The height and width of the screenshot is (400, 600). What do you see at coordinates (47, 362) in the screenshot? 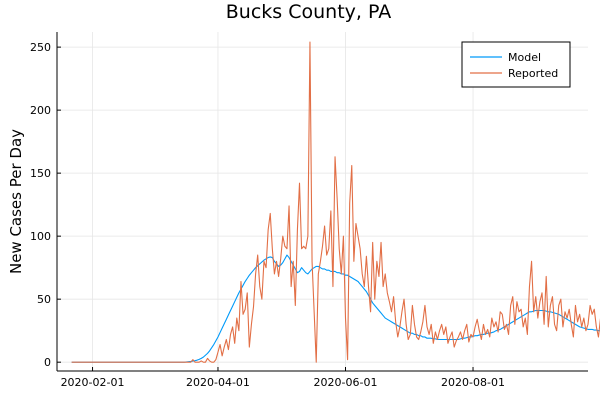
I see `y-tick-label: 0` at bounding box center [47, 362].